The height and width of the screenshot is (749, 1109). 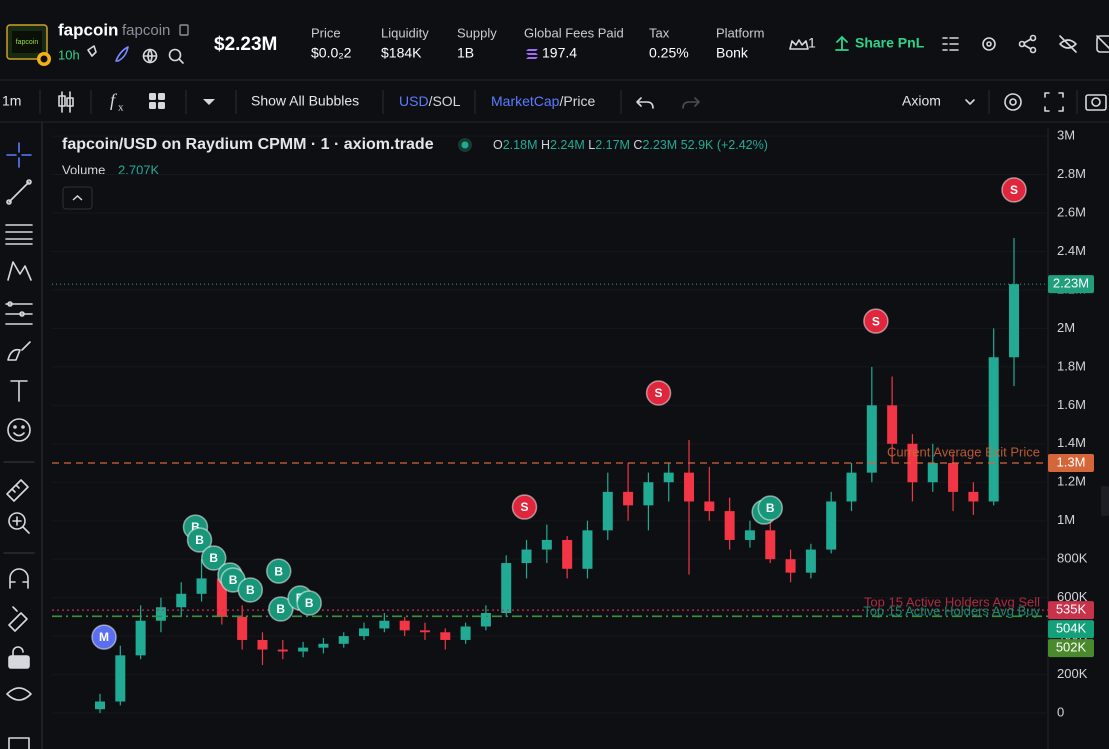 What do you see at coordinates (691, 103) in the screenshot?
I see `redo-button` at bounding box center [691, 103].